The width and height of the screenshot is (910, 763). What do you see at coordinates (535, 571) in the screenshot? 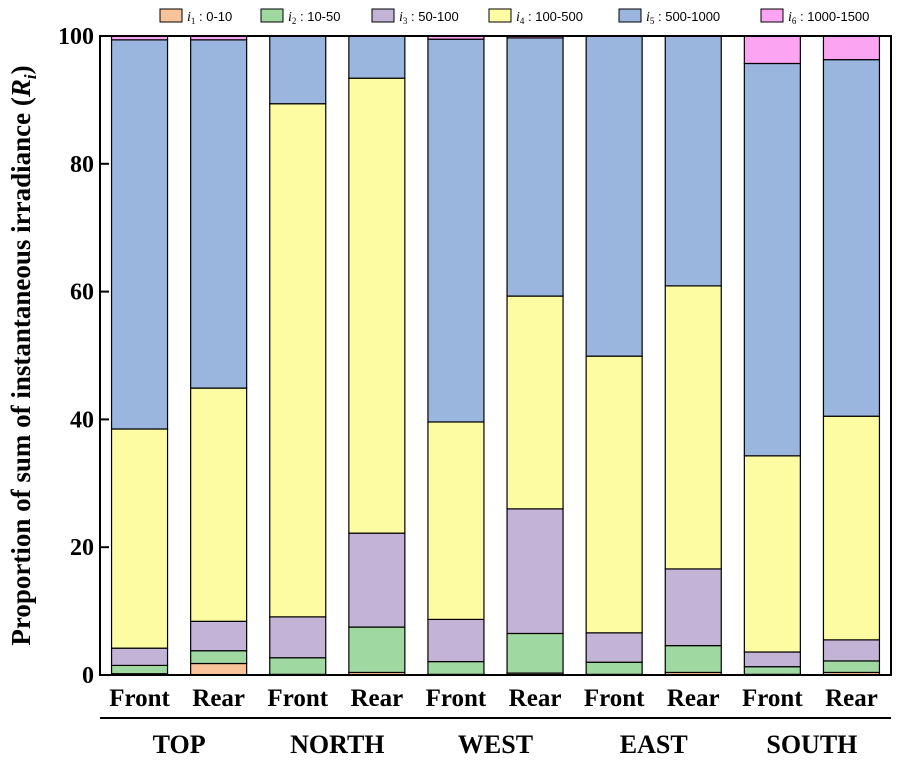
I see `bar-segment-6-s3` at bounding box center [535, 571].